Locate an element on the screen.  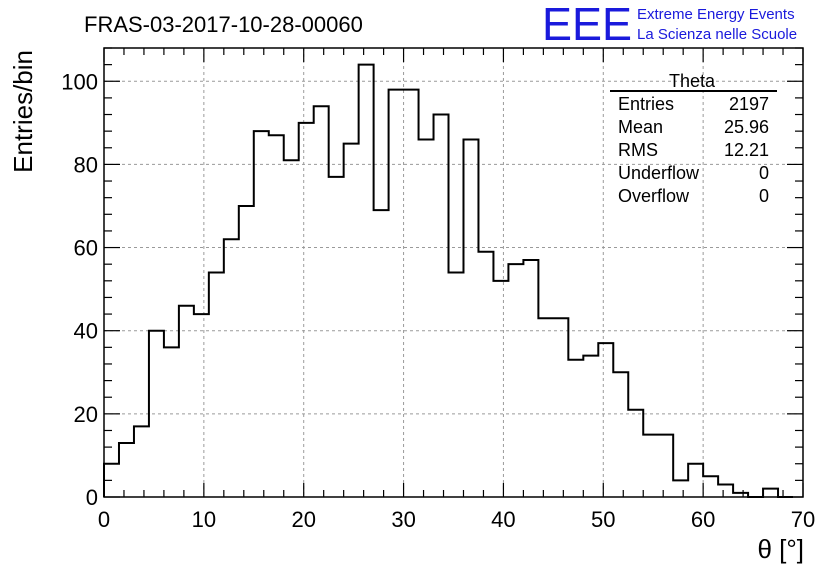
stats-value: 2197 is located at coordinates (749, 104).